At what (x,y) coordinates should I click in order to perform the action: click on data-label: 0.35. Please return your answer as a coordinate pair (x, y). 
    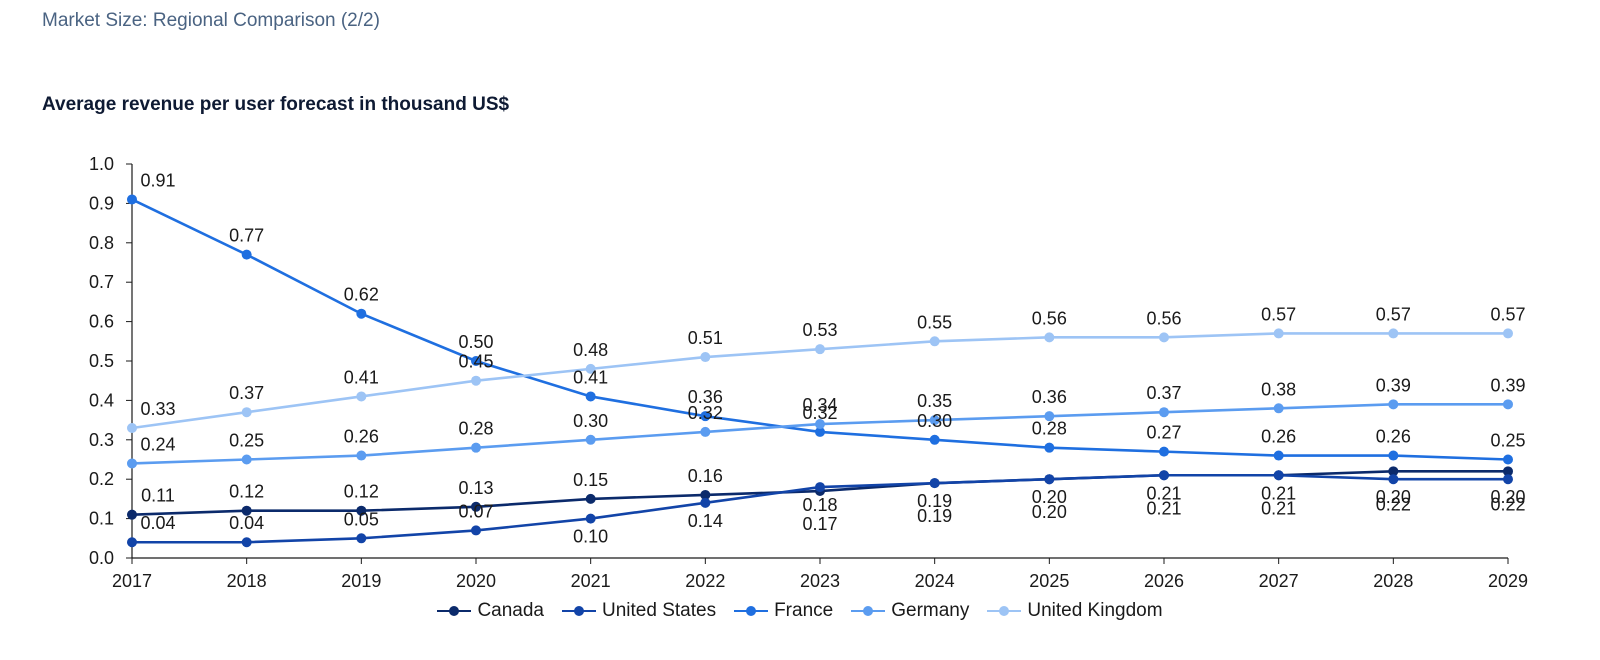
    Looking at the image, I should click on (934, 401).